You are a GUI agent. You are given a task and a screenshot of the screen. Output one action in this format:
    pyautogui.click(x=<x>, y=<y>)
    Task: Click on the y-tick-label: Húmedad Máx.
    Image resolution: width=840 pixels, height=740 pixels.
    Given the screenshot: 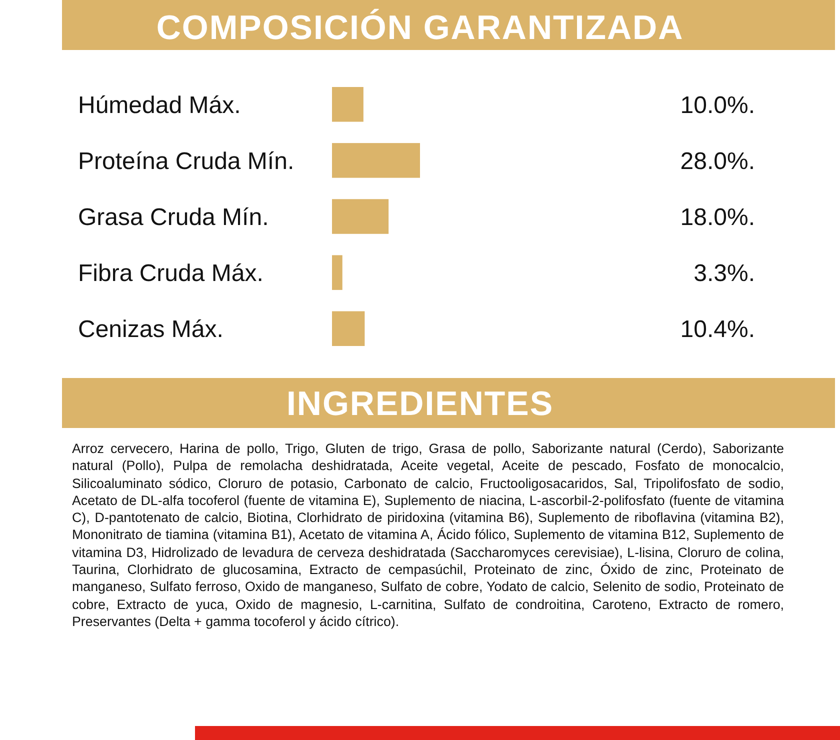 What is the action you would take?
    pyautogui.click(x=159, y=105)
    